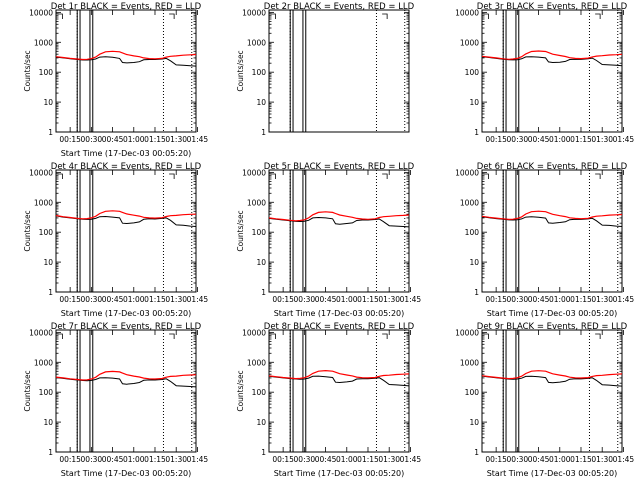  I want to click on chart-title: Det 6r BLACK = Events, RED = LLD, so click(552, 167).